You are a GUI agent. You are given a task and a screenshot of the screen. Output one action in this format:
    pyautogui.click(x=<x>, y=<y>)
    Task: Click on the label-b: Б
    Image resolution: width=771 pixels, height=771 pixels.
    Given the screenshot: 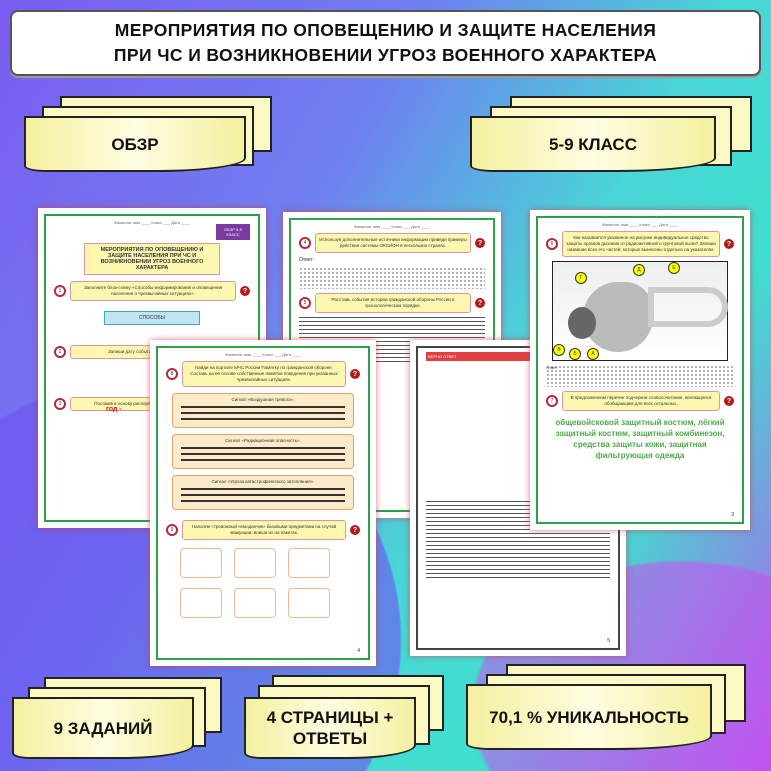 What is the action you would take?
    pyautogui.click(x=575, y=354)
    